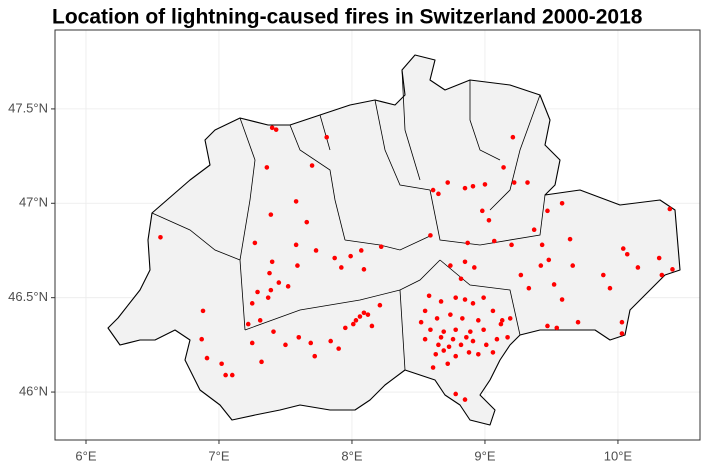 Image resolution: width=710 pixels, height=473 pixels. Describe the element at coordinates (351, 455) in the screenshot. I see `x-tick-label: 8°E` at that location.